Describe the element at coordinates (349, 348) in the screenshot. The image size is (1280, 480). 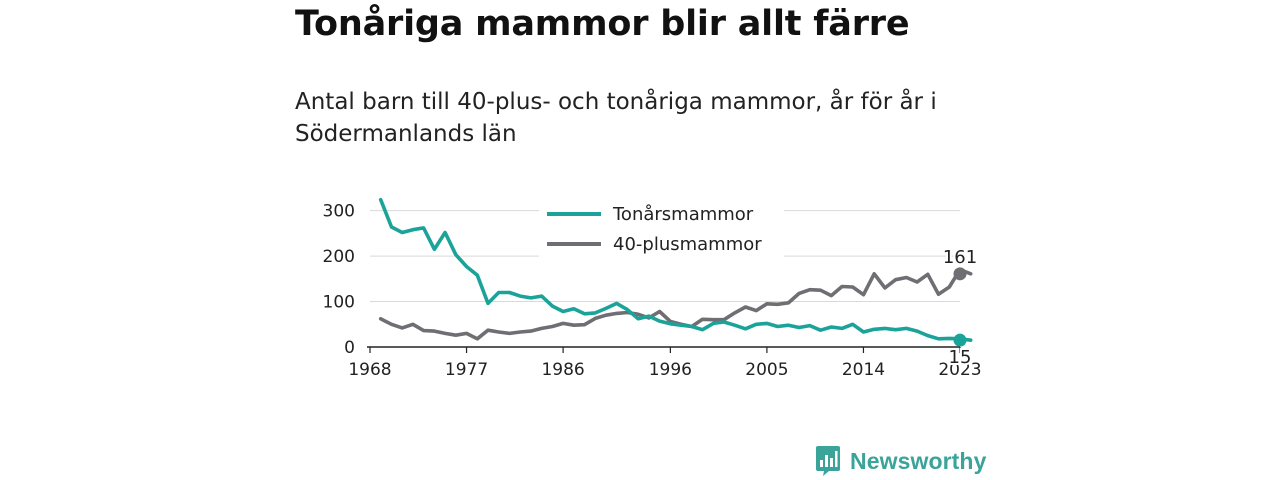
I see `y-tick-label-0: 0` at that location.